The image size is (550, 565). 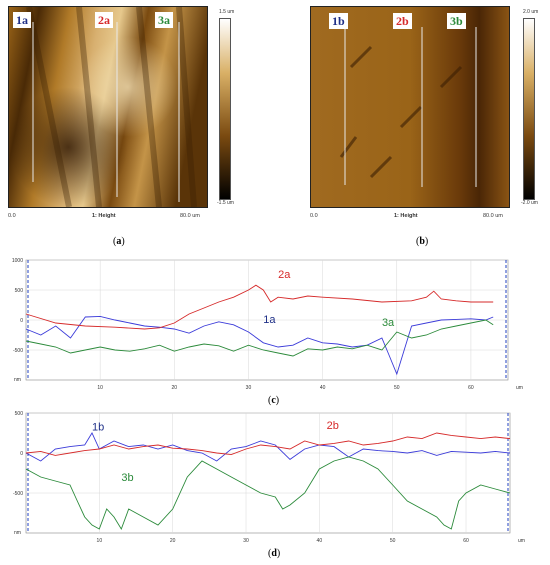 What do you see at coordinates (393, 541) in the screenshot?
I see `chart-d-xtick-4: 50` at bounding box center [393, 541].